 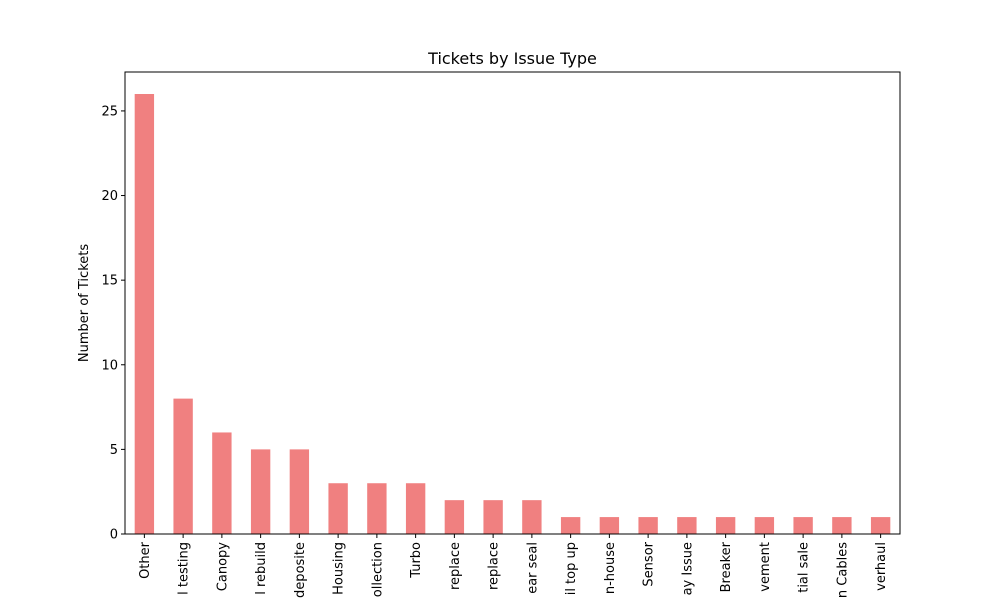 What do you see at coordinates (804, 567) in the screenshot?
I see `x-tick-label: tial sale` at bounding box center [804, 567].